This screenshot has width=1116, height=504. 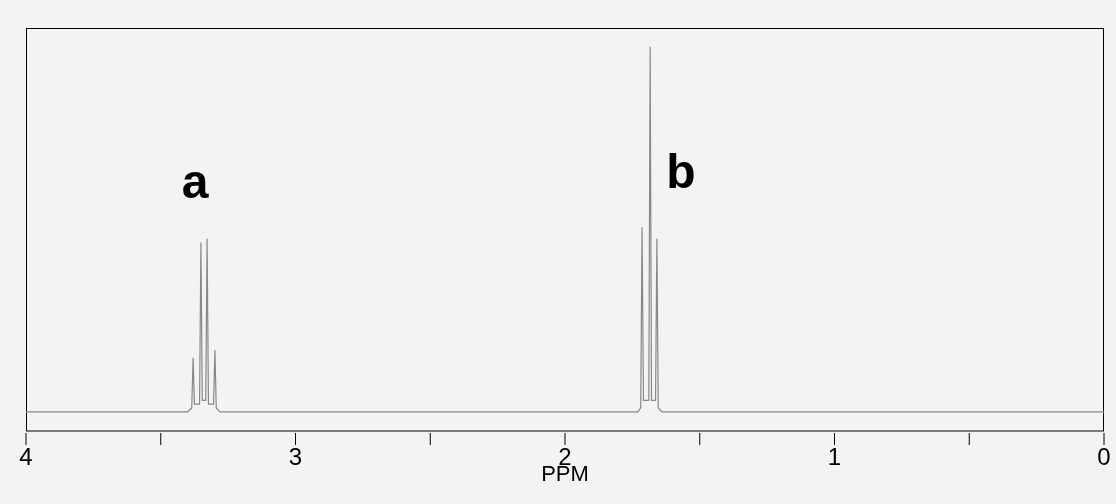 I want to click on annotation: a, so click(x=195, y=181).